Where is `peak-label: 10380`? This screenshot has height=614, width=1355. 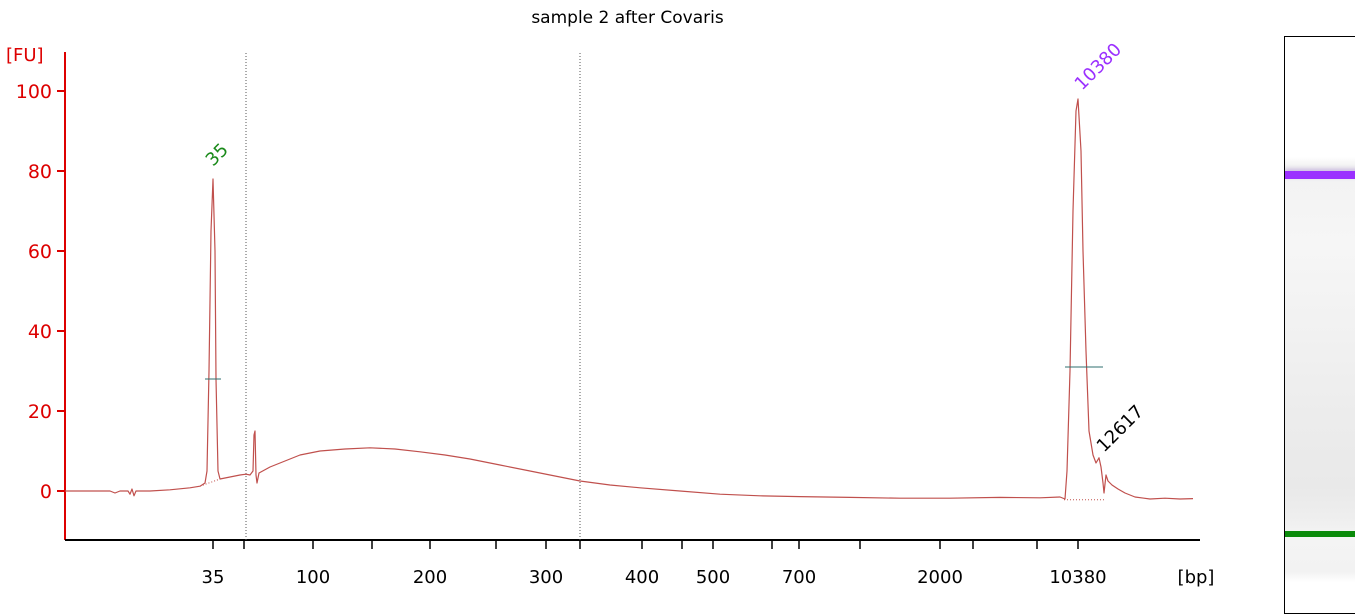 peak-label: 10380 is located at coordinates (1098, 66).